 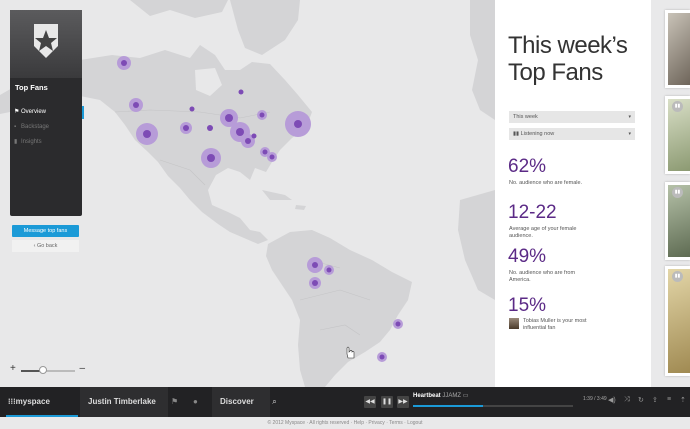 What do you see at coordinates (527, 166) in the screenshot?
I see `stat-value: 62%` at bounding box center [527, 166].